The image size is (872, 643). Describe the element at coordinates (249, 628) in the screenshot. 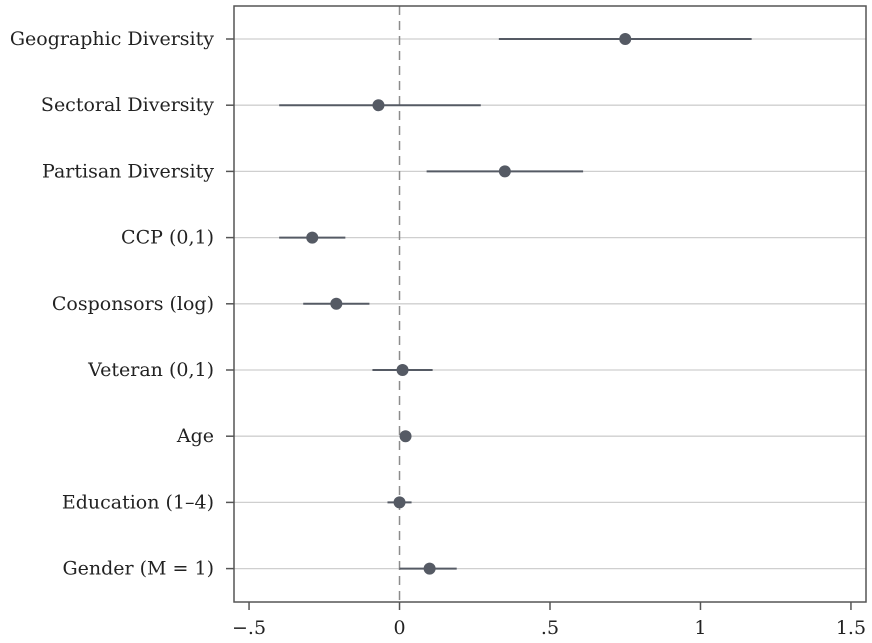

I see `x-tick-label: −.5` at that location.